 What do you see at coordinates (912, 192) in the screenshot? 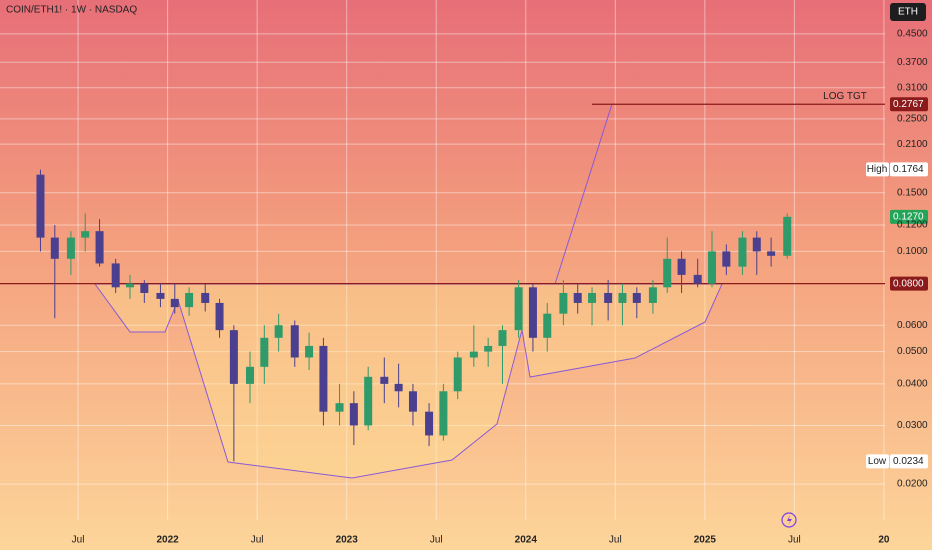
I see `y-tick-label: 0.1500` at bounding box center [912, 192].